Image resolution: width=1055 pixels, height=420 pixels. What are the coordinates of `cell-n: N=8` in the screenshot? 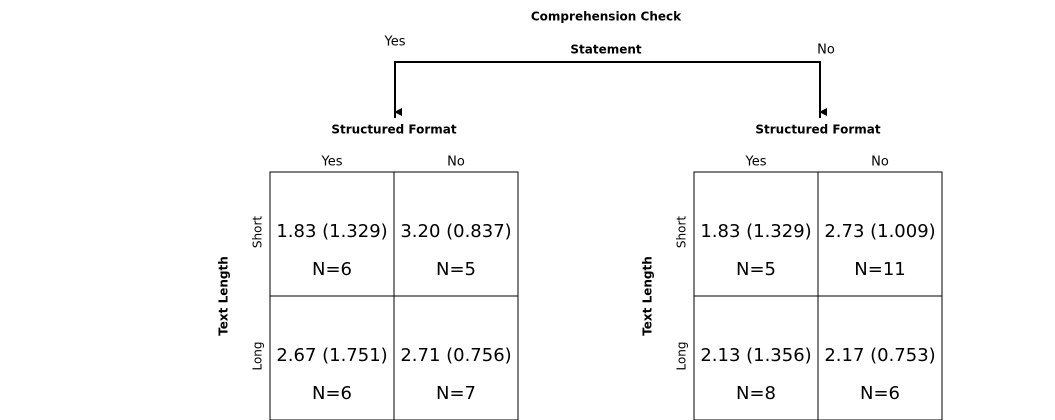 It's located at (756, 393).